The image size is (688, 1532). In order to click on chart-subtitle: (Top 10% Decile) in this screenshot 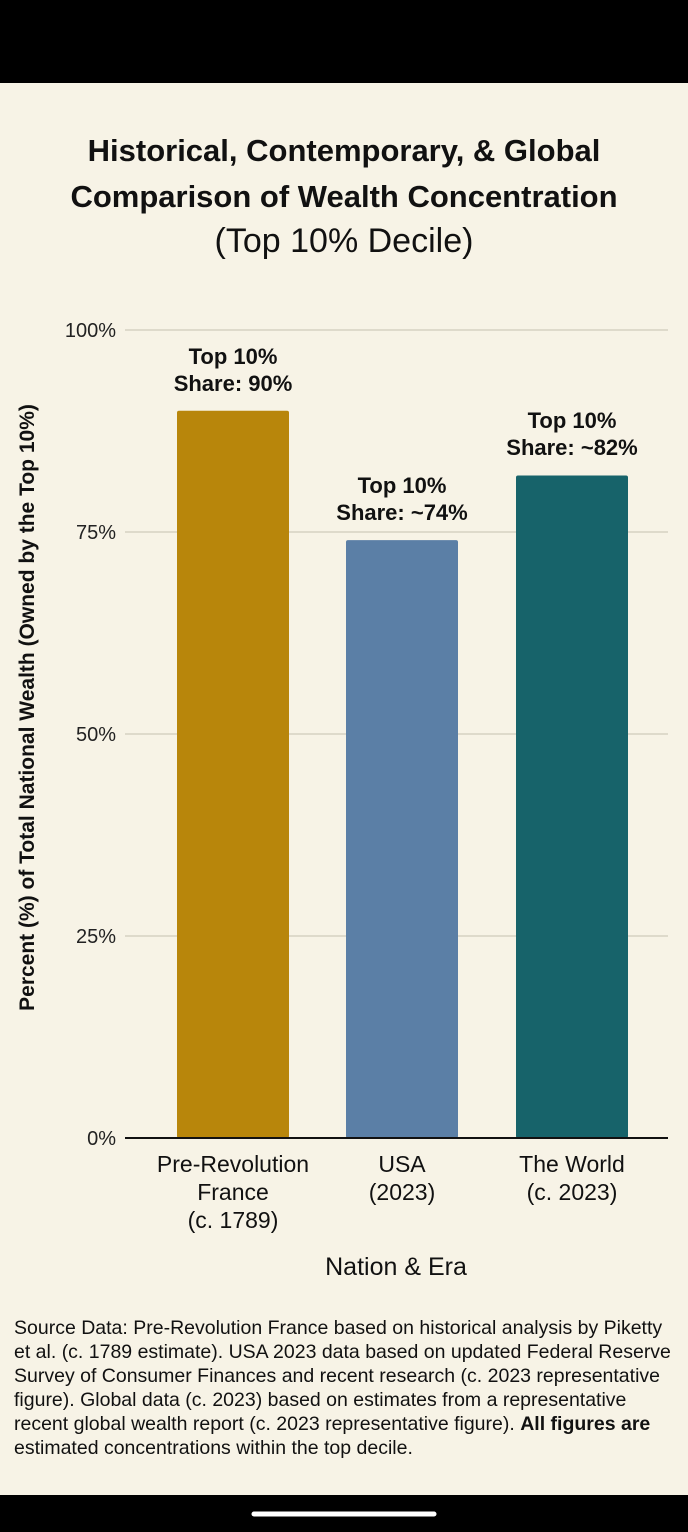, I will do `click(344, 241)`.